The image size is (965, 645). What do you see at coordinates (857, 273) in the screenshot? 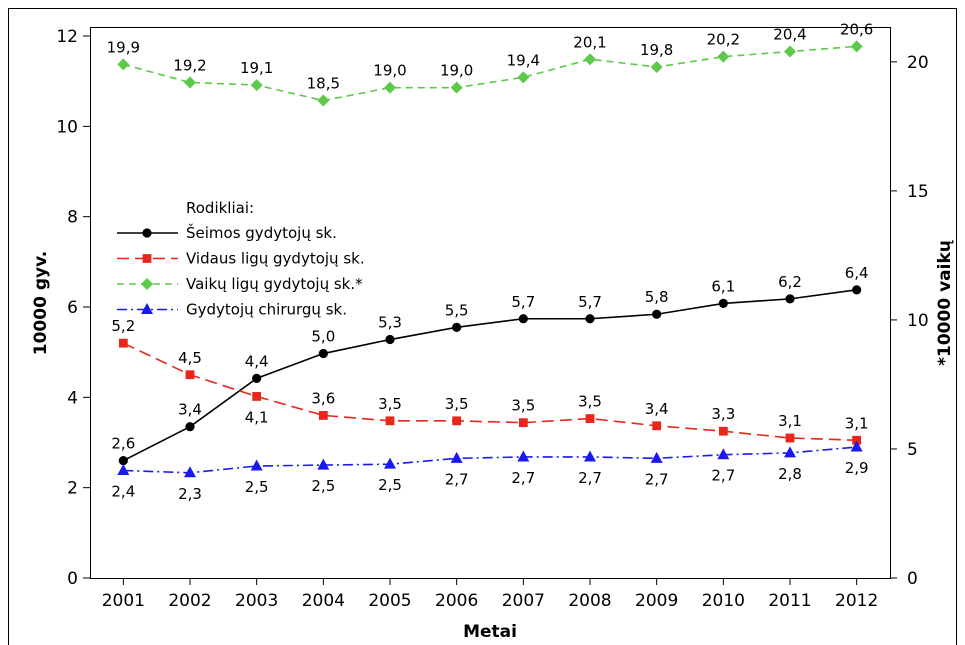
I see `data-label-seimos-gydytoju-sk: 6,4` at bounding box center [857, 273].